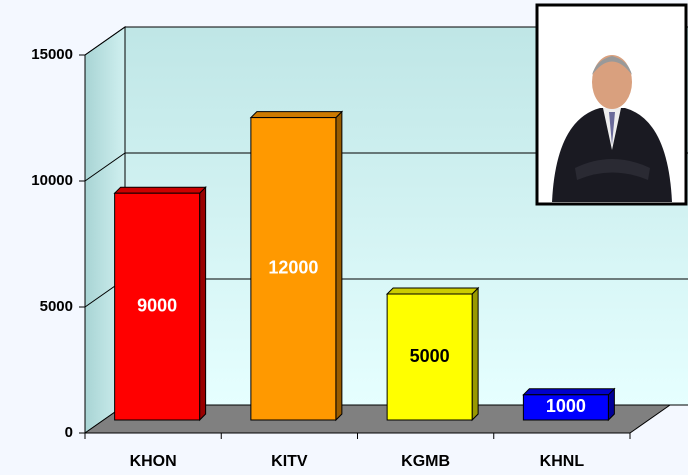 The height and width of the screenshot is (475, 688). I want to click on value-label: 9000, so click(157, 305).